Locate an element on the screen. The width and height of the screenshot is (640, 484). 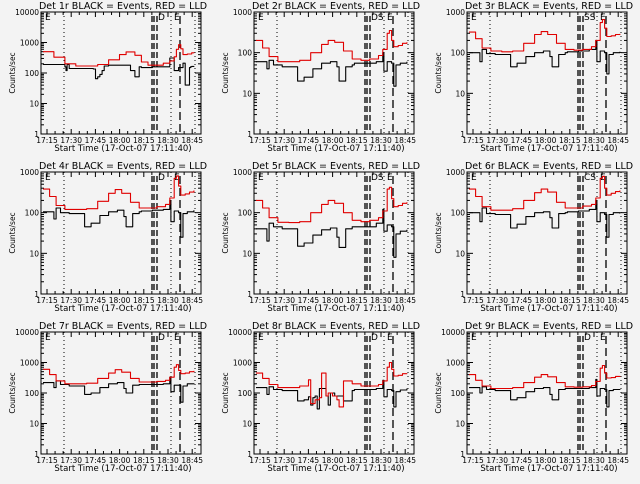
chart-title: Det 4r BLACK = Events, RED = LLD is located at coordinates (123, 166).